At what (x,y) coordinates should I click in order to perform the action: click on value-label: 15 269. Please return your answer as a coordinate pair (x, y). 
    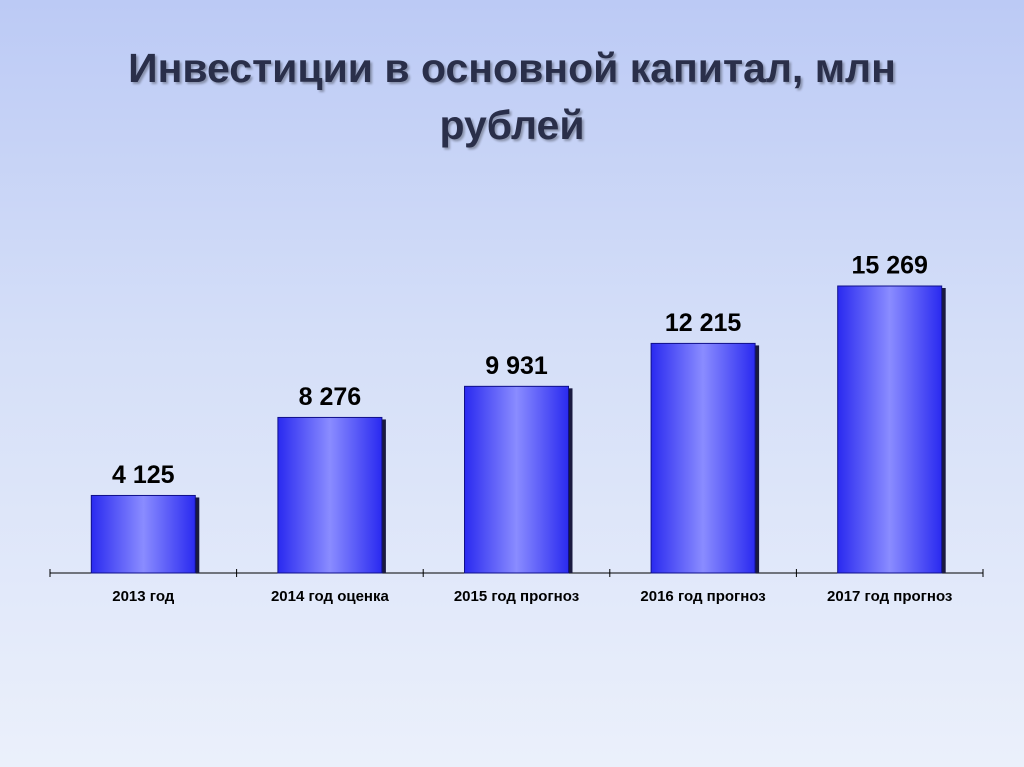
    Looking at the image, I should click on (889, 266).